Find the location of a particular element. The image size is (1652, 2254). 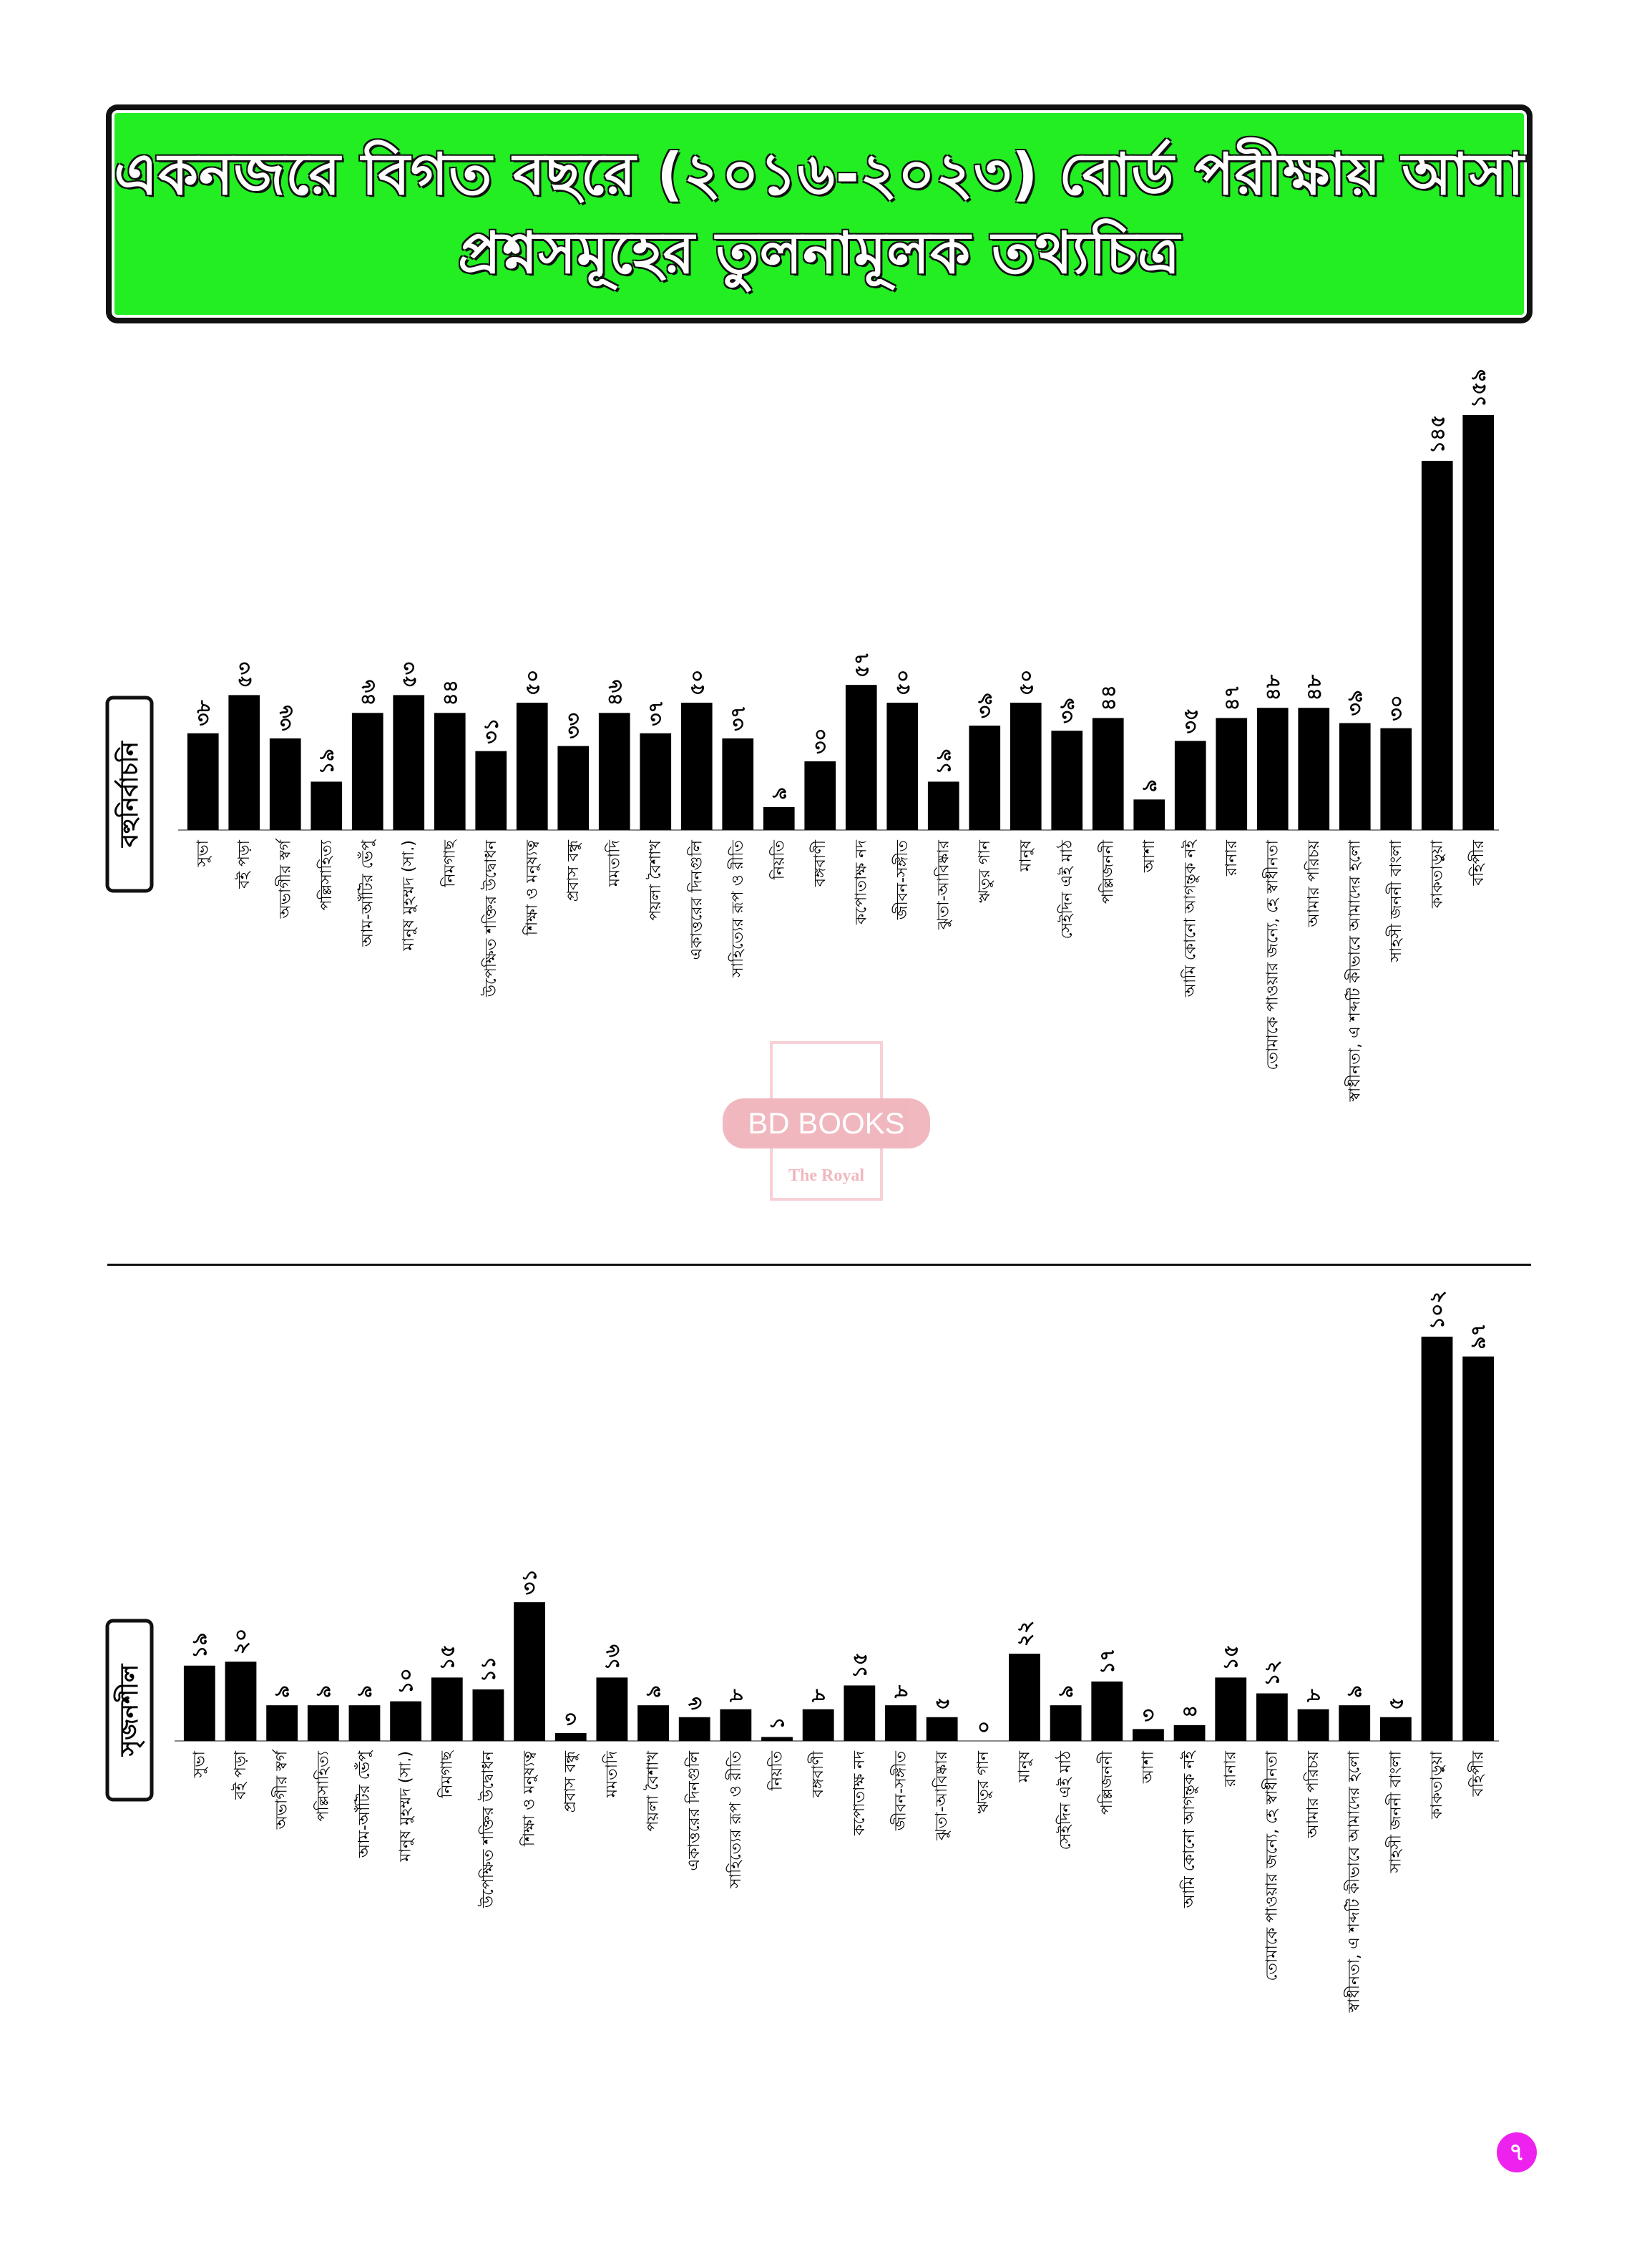

page-number: ৭ is located at coordinates (1517, 2152).